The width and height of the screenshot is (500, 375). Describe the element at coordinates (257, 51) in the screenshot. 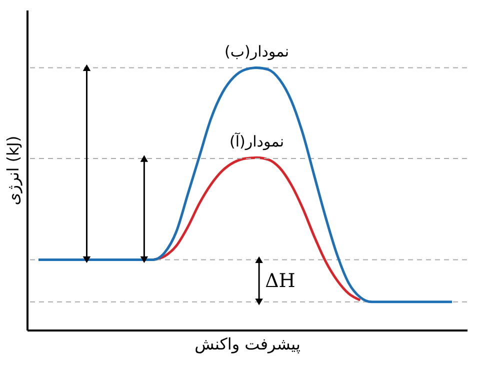

I see `series-label: نمودار(ب)` at that location.